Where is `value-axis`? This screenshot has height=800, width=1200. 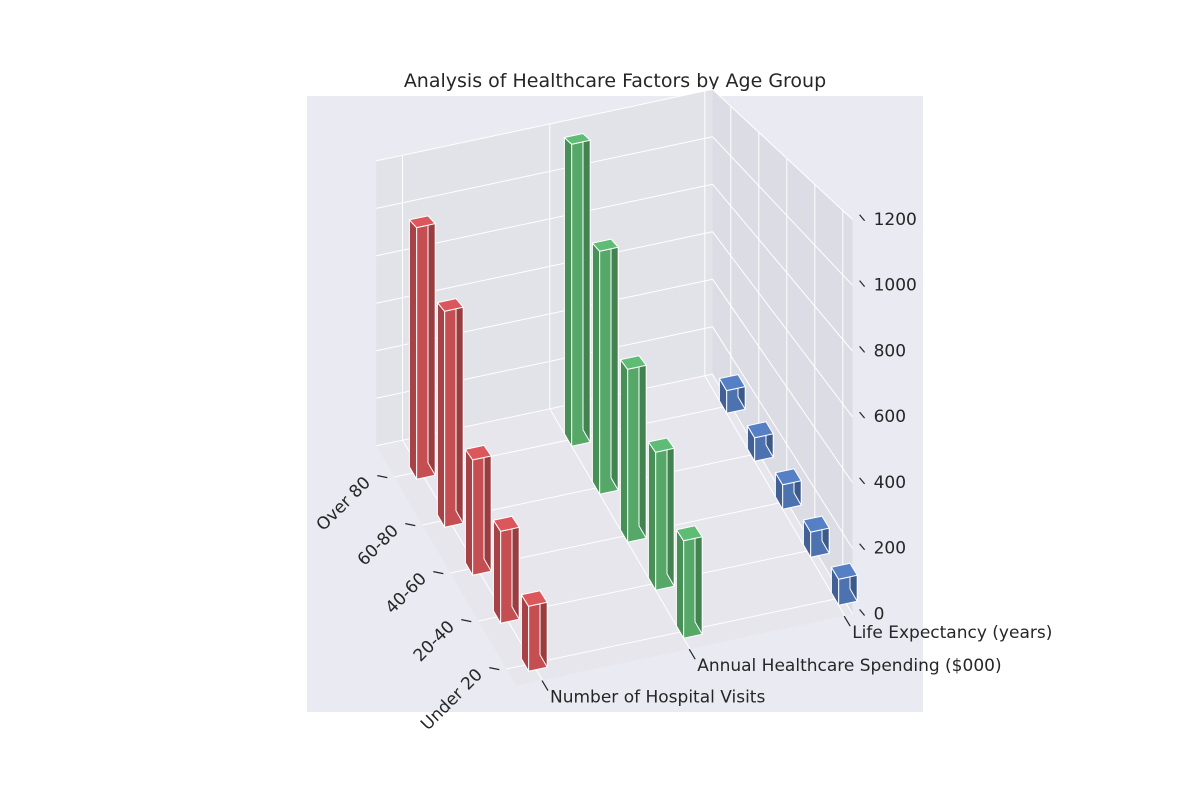 value-axis is located at coordinates (862, 415).